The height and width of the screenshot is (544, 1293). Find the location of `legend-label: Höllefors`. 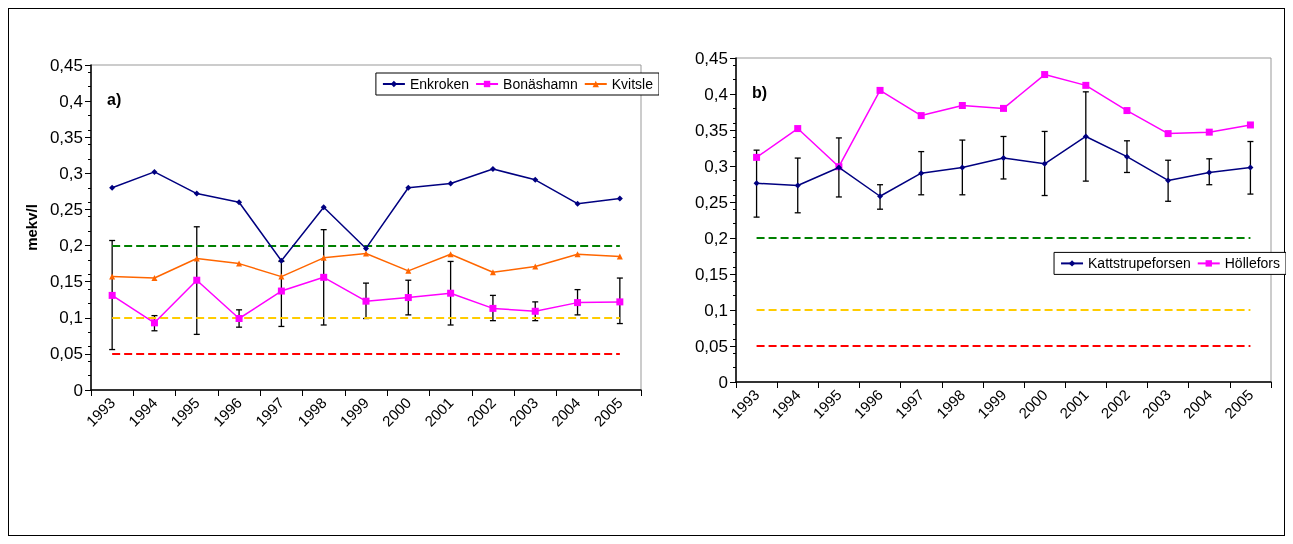

legend-label: Höllefors is located at coordinates (1252, 263).